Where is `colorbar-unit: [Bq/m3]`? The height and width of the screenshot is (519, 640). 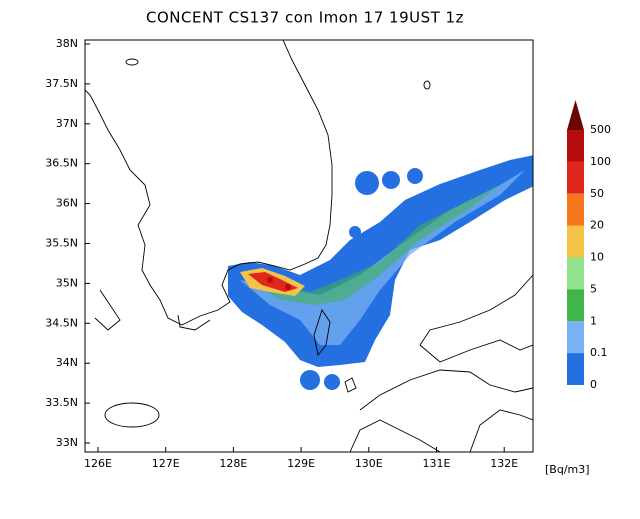 colorbar-unit: [Bq/m3] is located at coordinates (567, 469).